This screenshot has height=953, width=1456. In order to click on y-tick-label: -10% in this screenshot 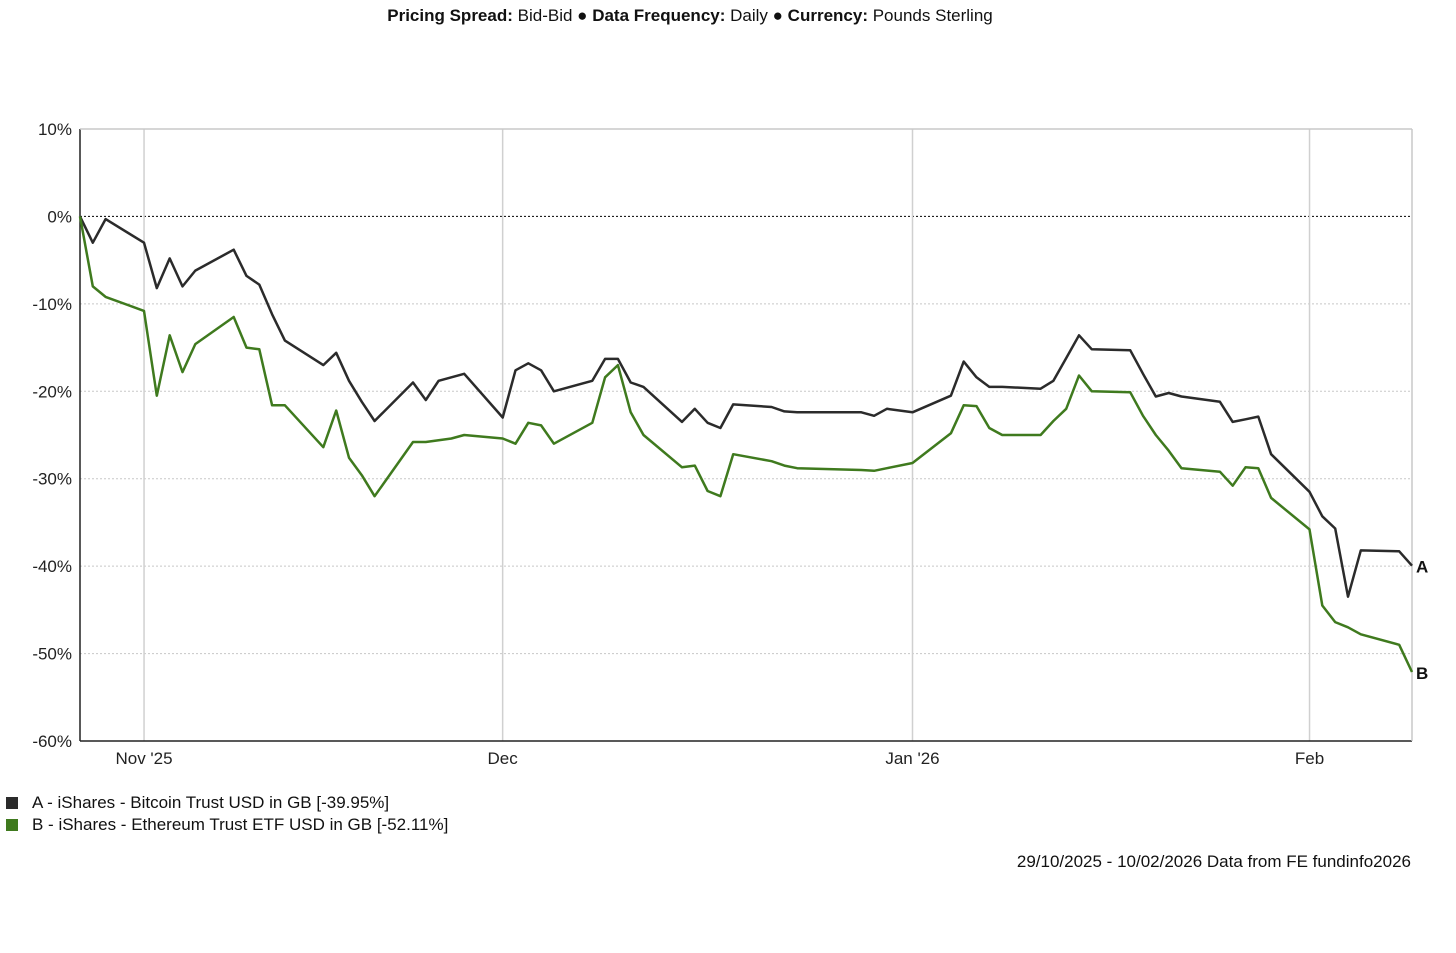, I will do `click(52, 304)`.